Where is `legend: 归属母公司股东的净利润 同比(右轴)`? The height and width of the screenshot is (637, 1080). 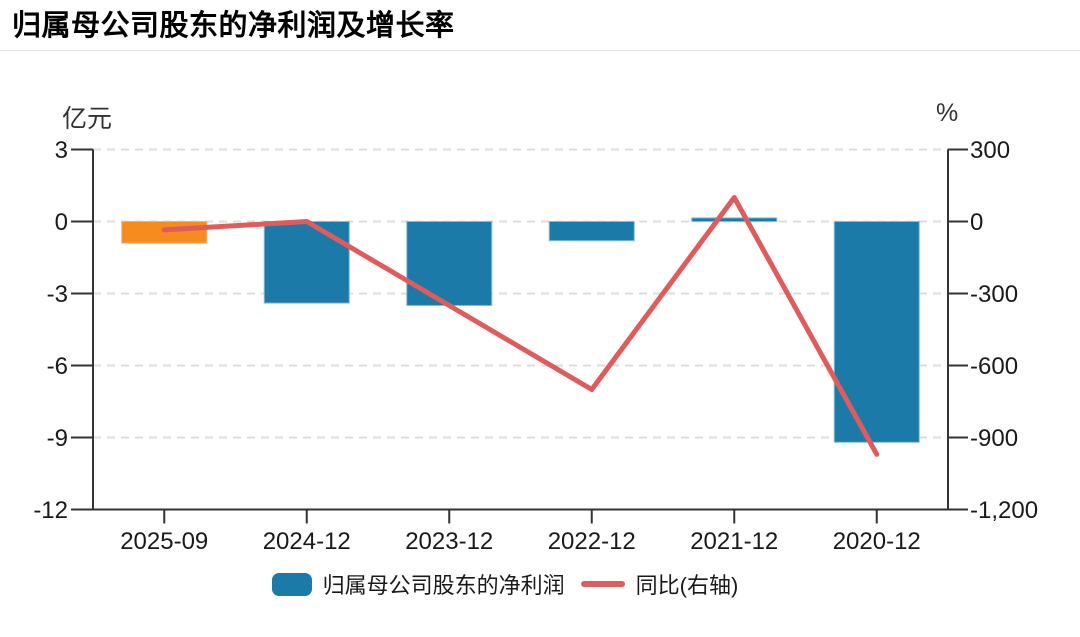 legend: 归属母公司股东的净利润 同比(右轴) is located at coordinates (522, 584).